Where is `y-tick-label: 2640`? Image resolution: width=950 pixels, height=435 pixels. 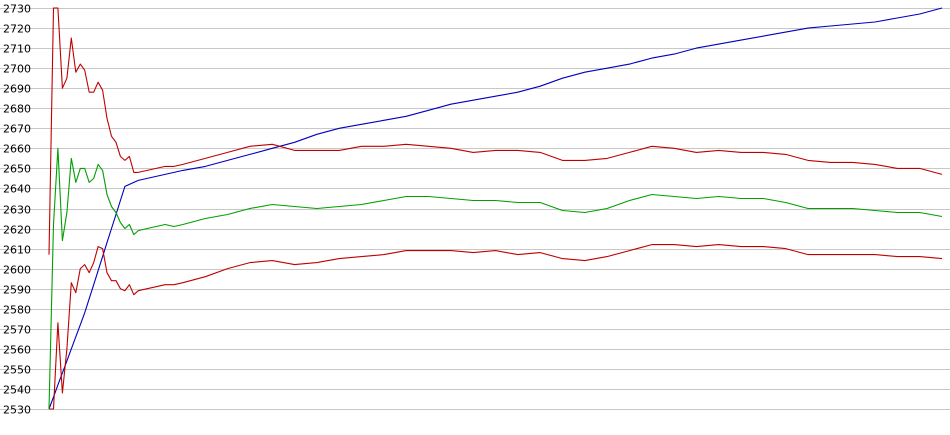 y-tick-label: 2640 is located at coordinates (17, 189).